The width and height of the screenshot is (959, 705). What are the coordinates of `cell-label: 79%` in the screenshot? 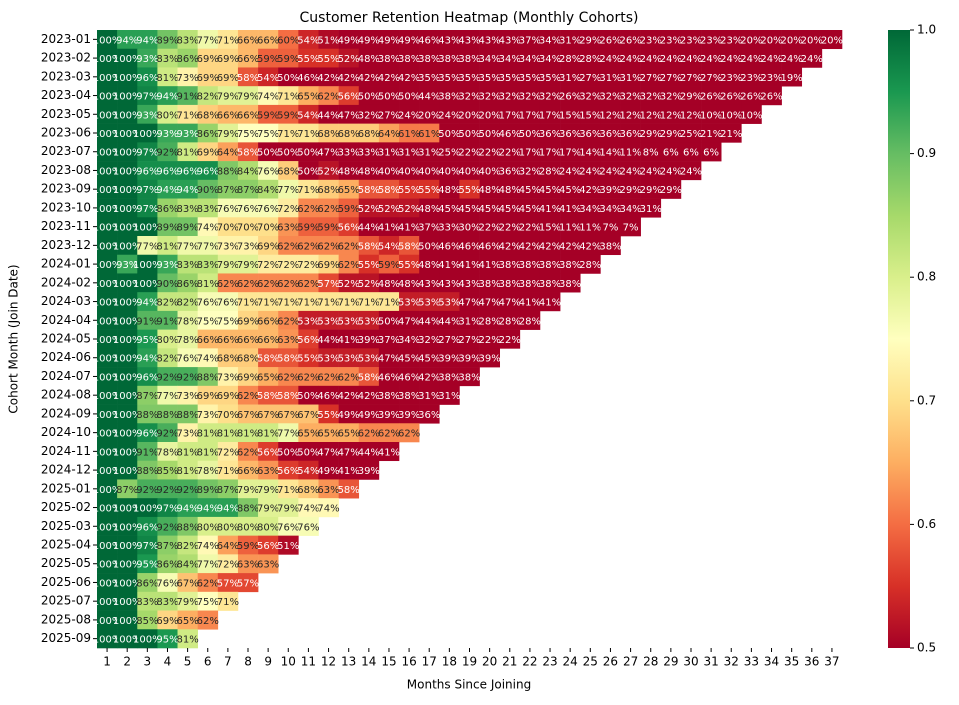 It's located at (268, 509).